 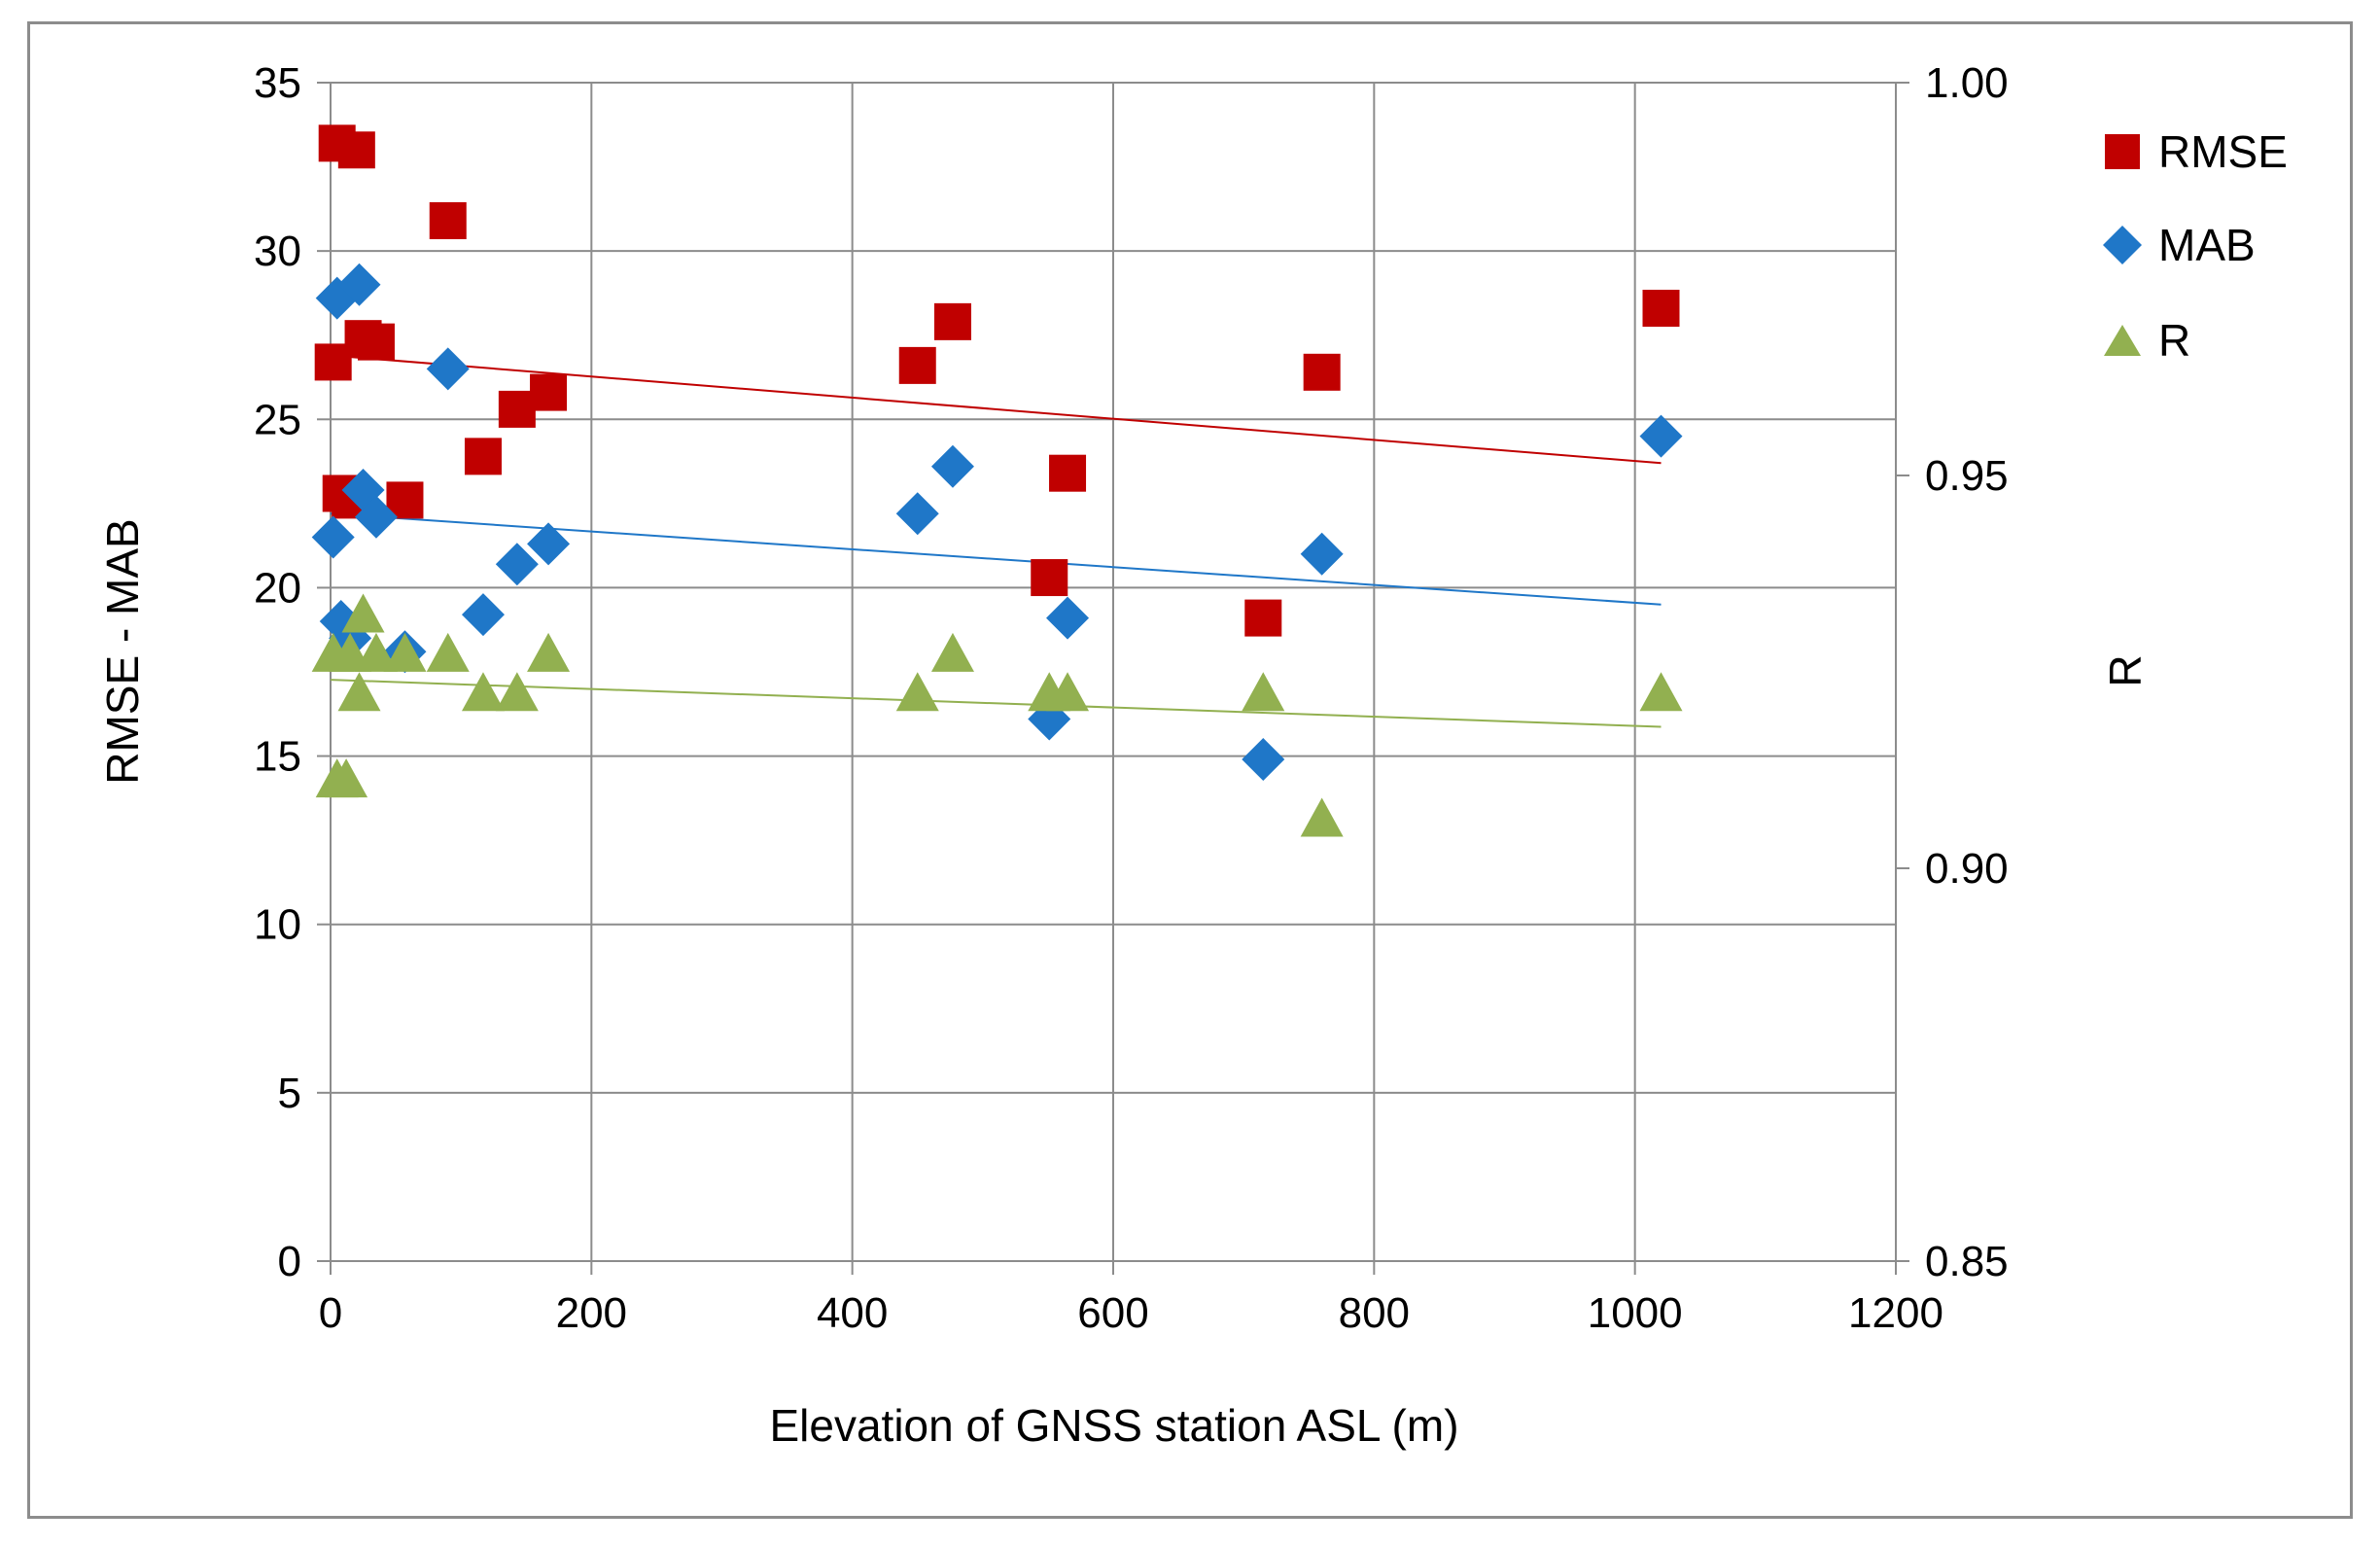 I want to click on y-tick-label: 20, so click(x=277, y=588).